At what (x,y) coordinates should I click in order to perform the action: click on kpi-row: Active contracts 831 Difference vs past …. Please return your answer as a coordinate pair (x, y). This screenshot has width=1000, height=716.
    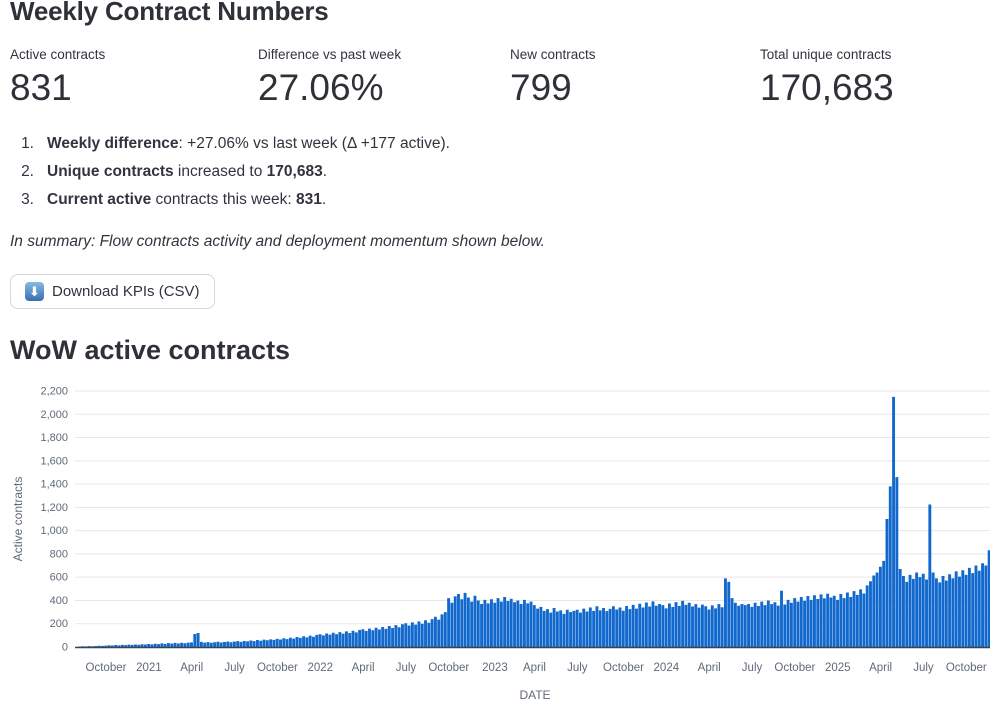
    Looking at the image, I should click on (500, 77).